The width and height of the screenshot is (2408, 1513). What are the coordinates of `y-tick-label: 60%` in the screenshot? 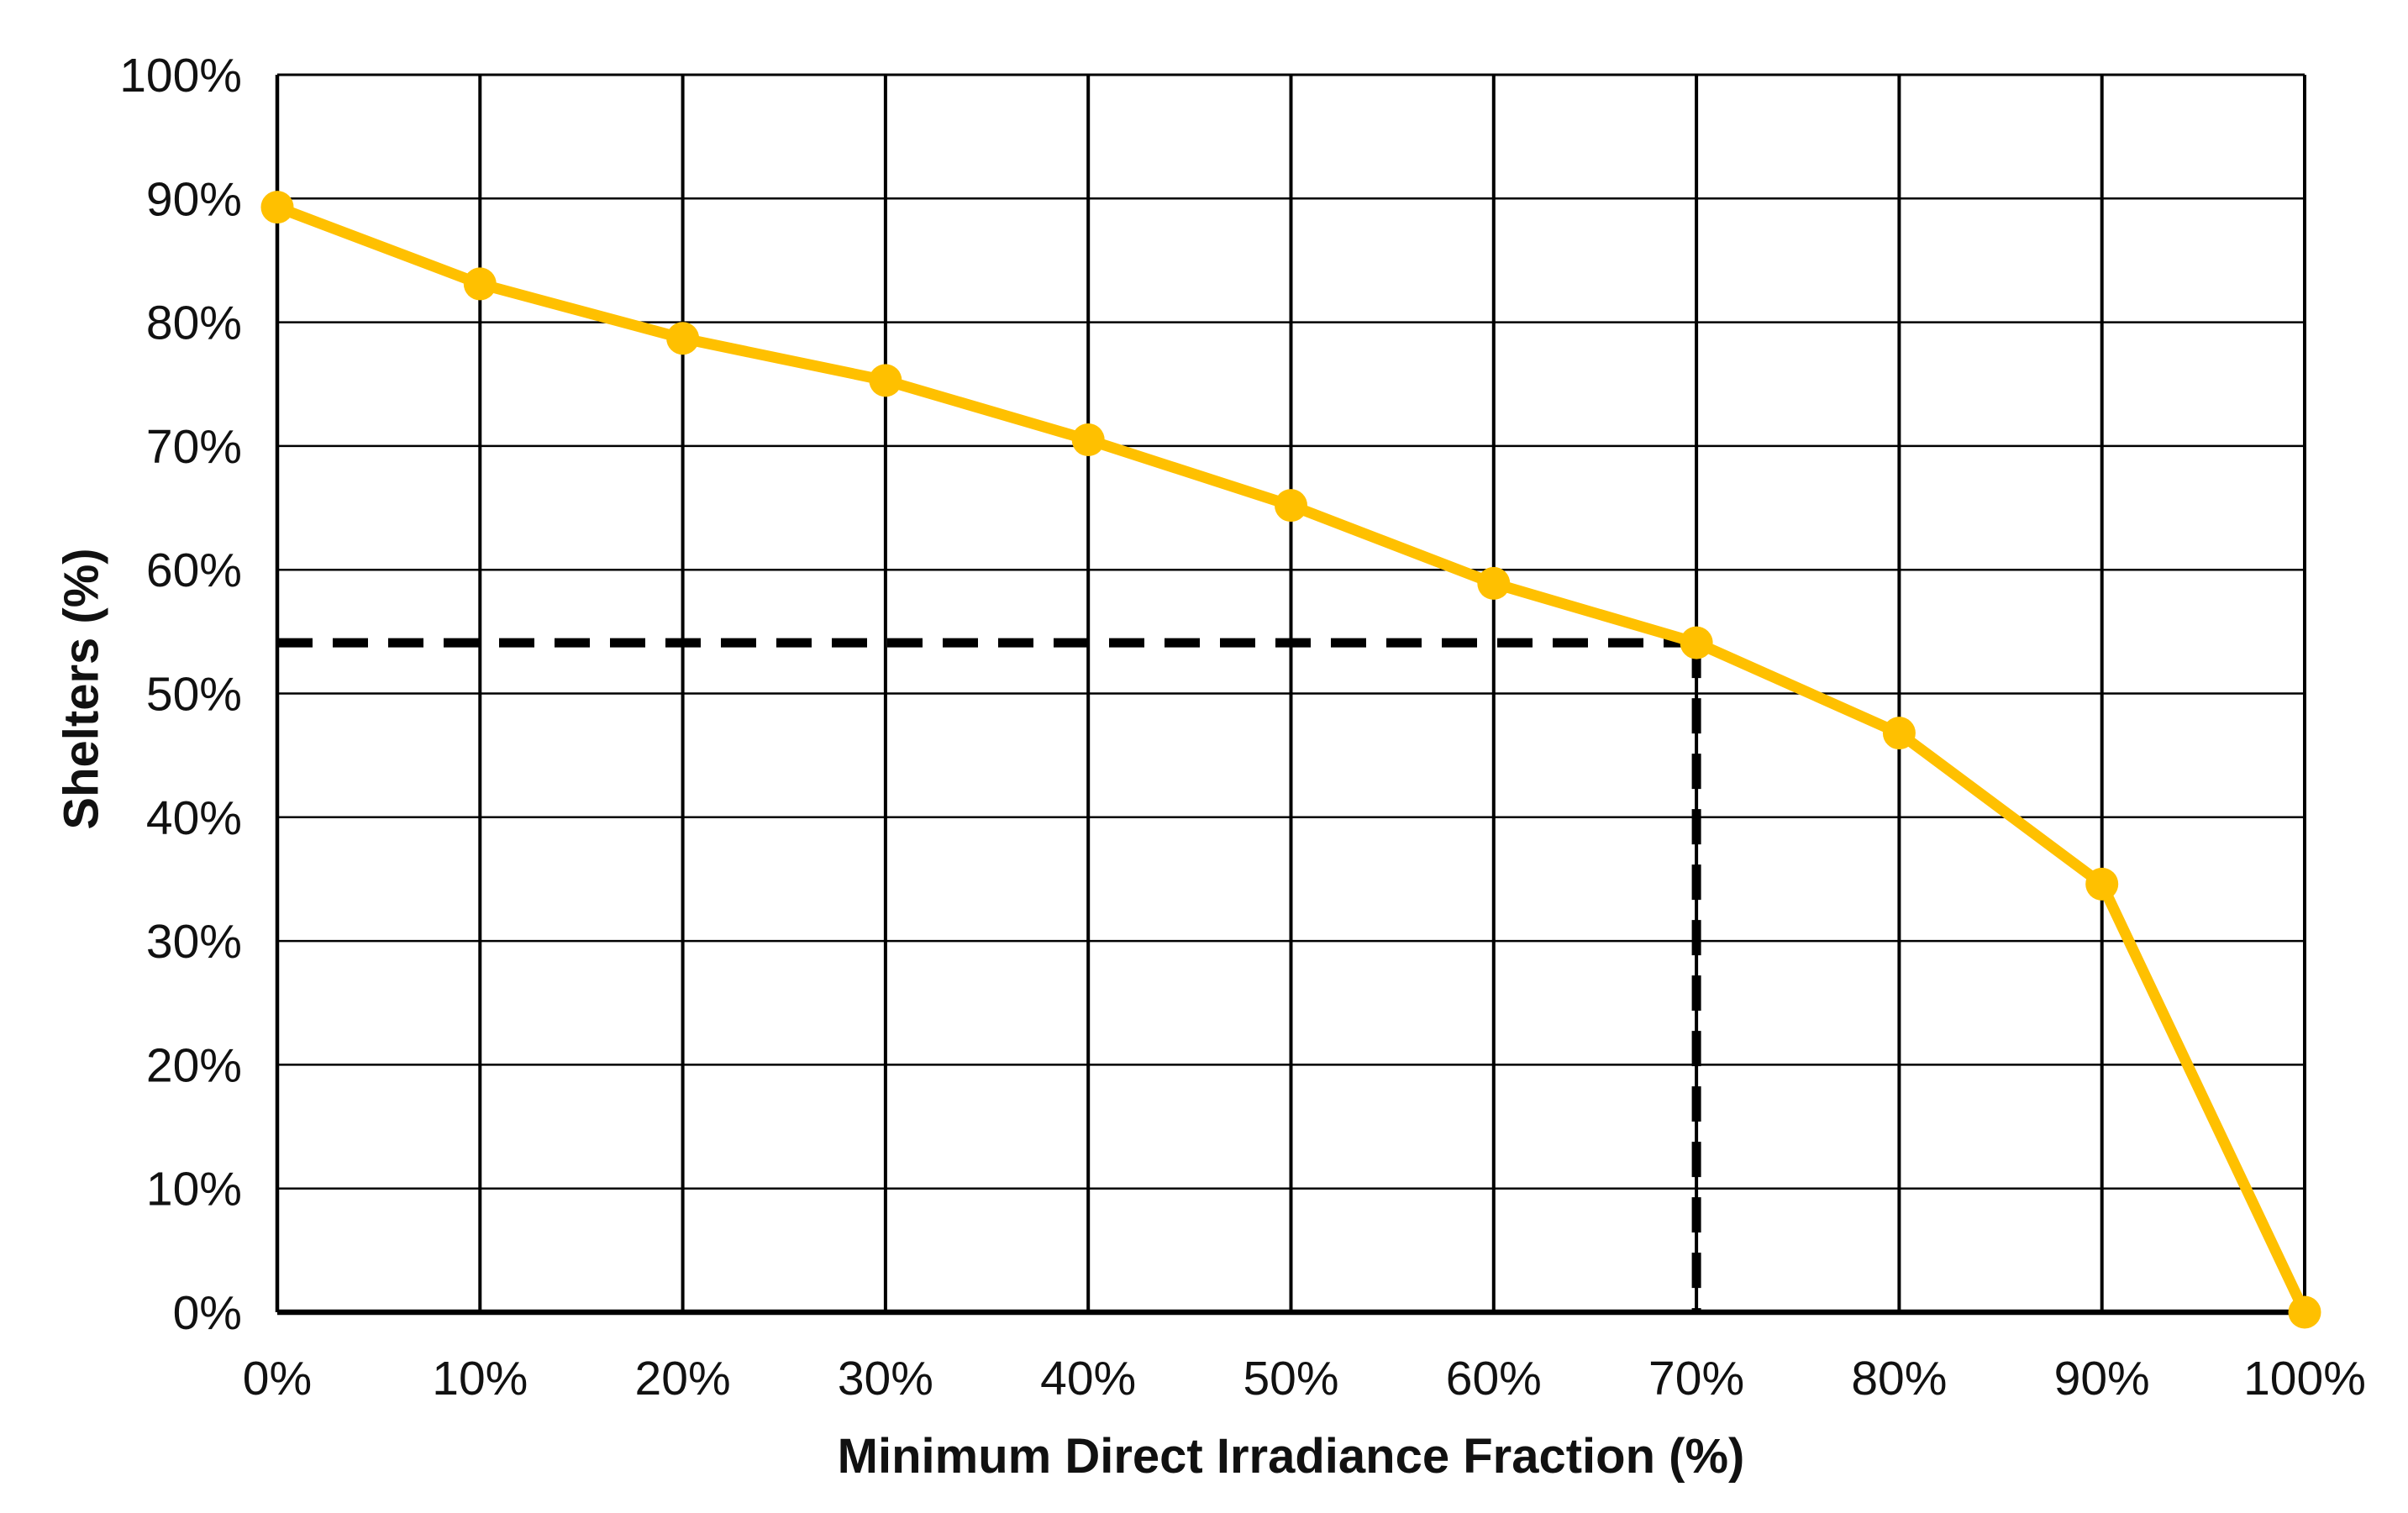 It's located at (194, 570).